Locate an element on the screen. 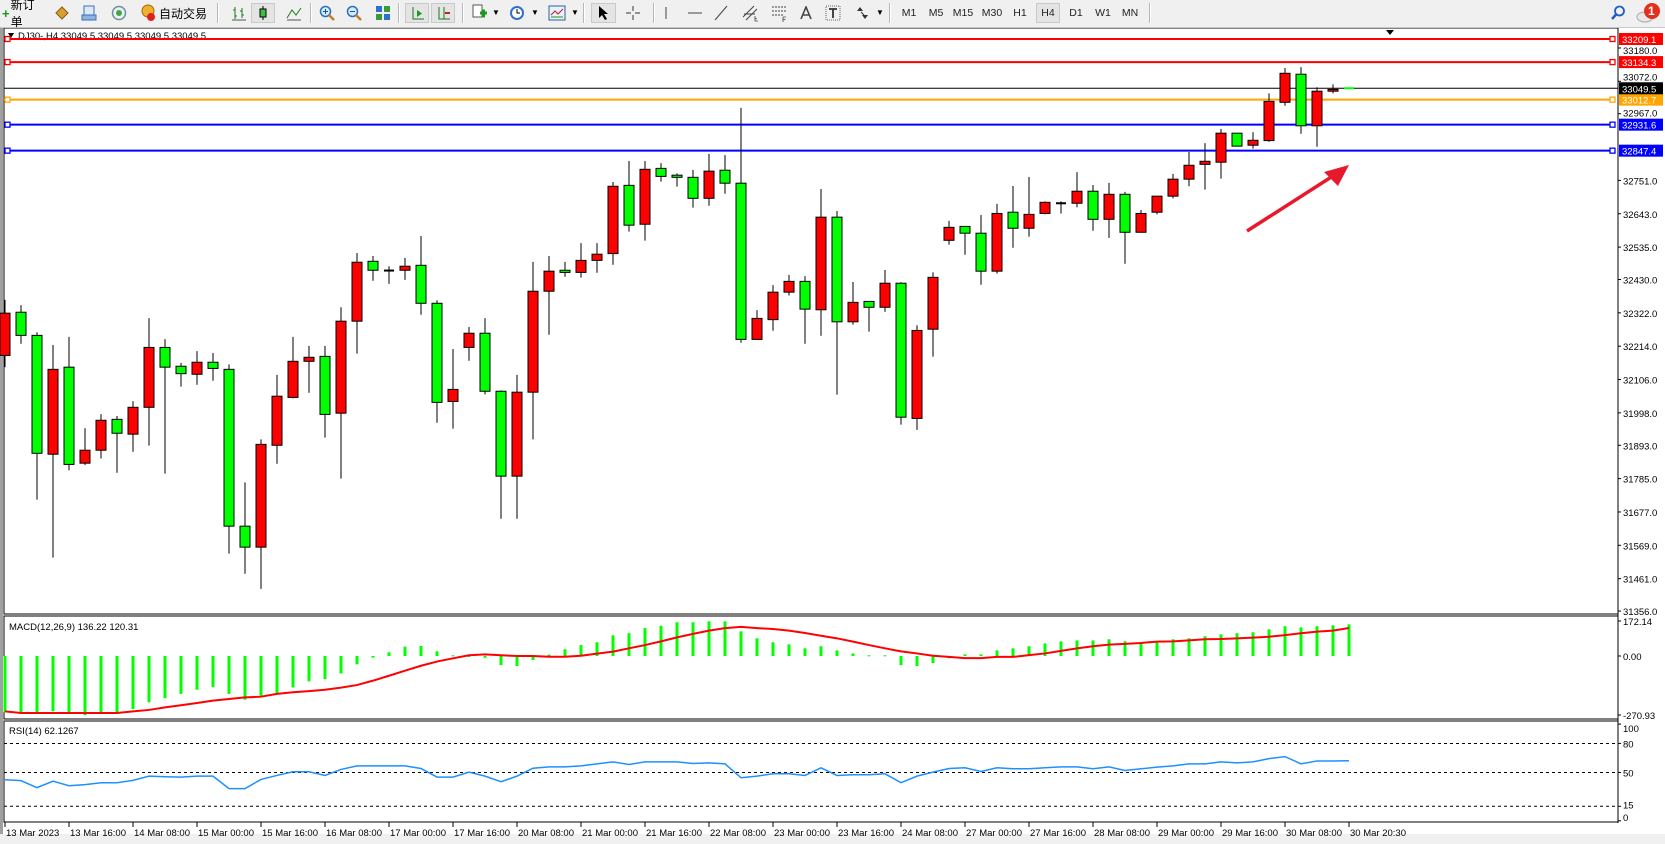 This screenshot has width=1665, height=844. time-tick-label: 23 Mar 16:00 is located at coordinates (866, 833).